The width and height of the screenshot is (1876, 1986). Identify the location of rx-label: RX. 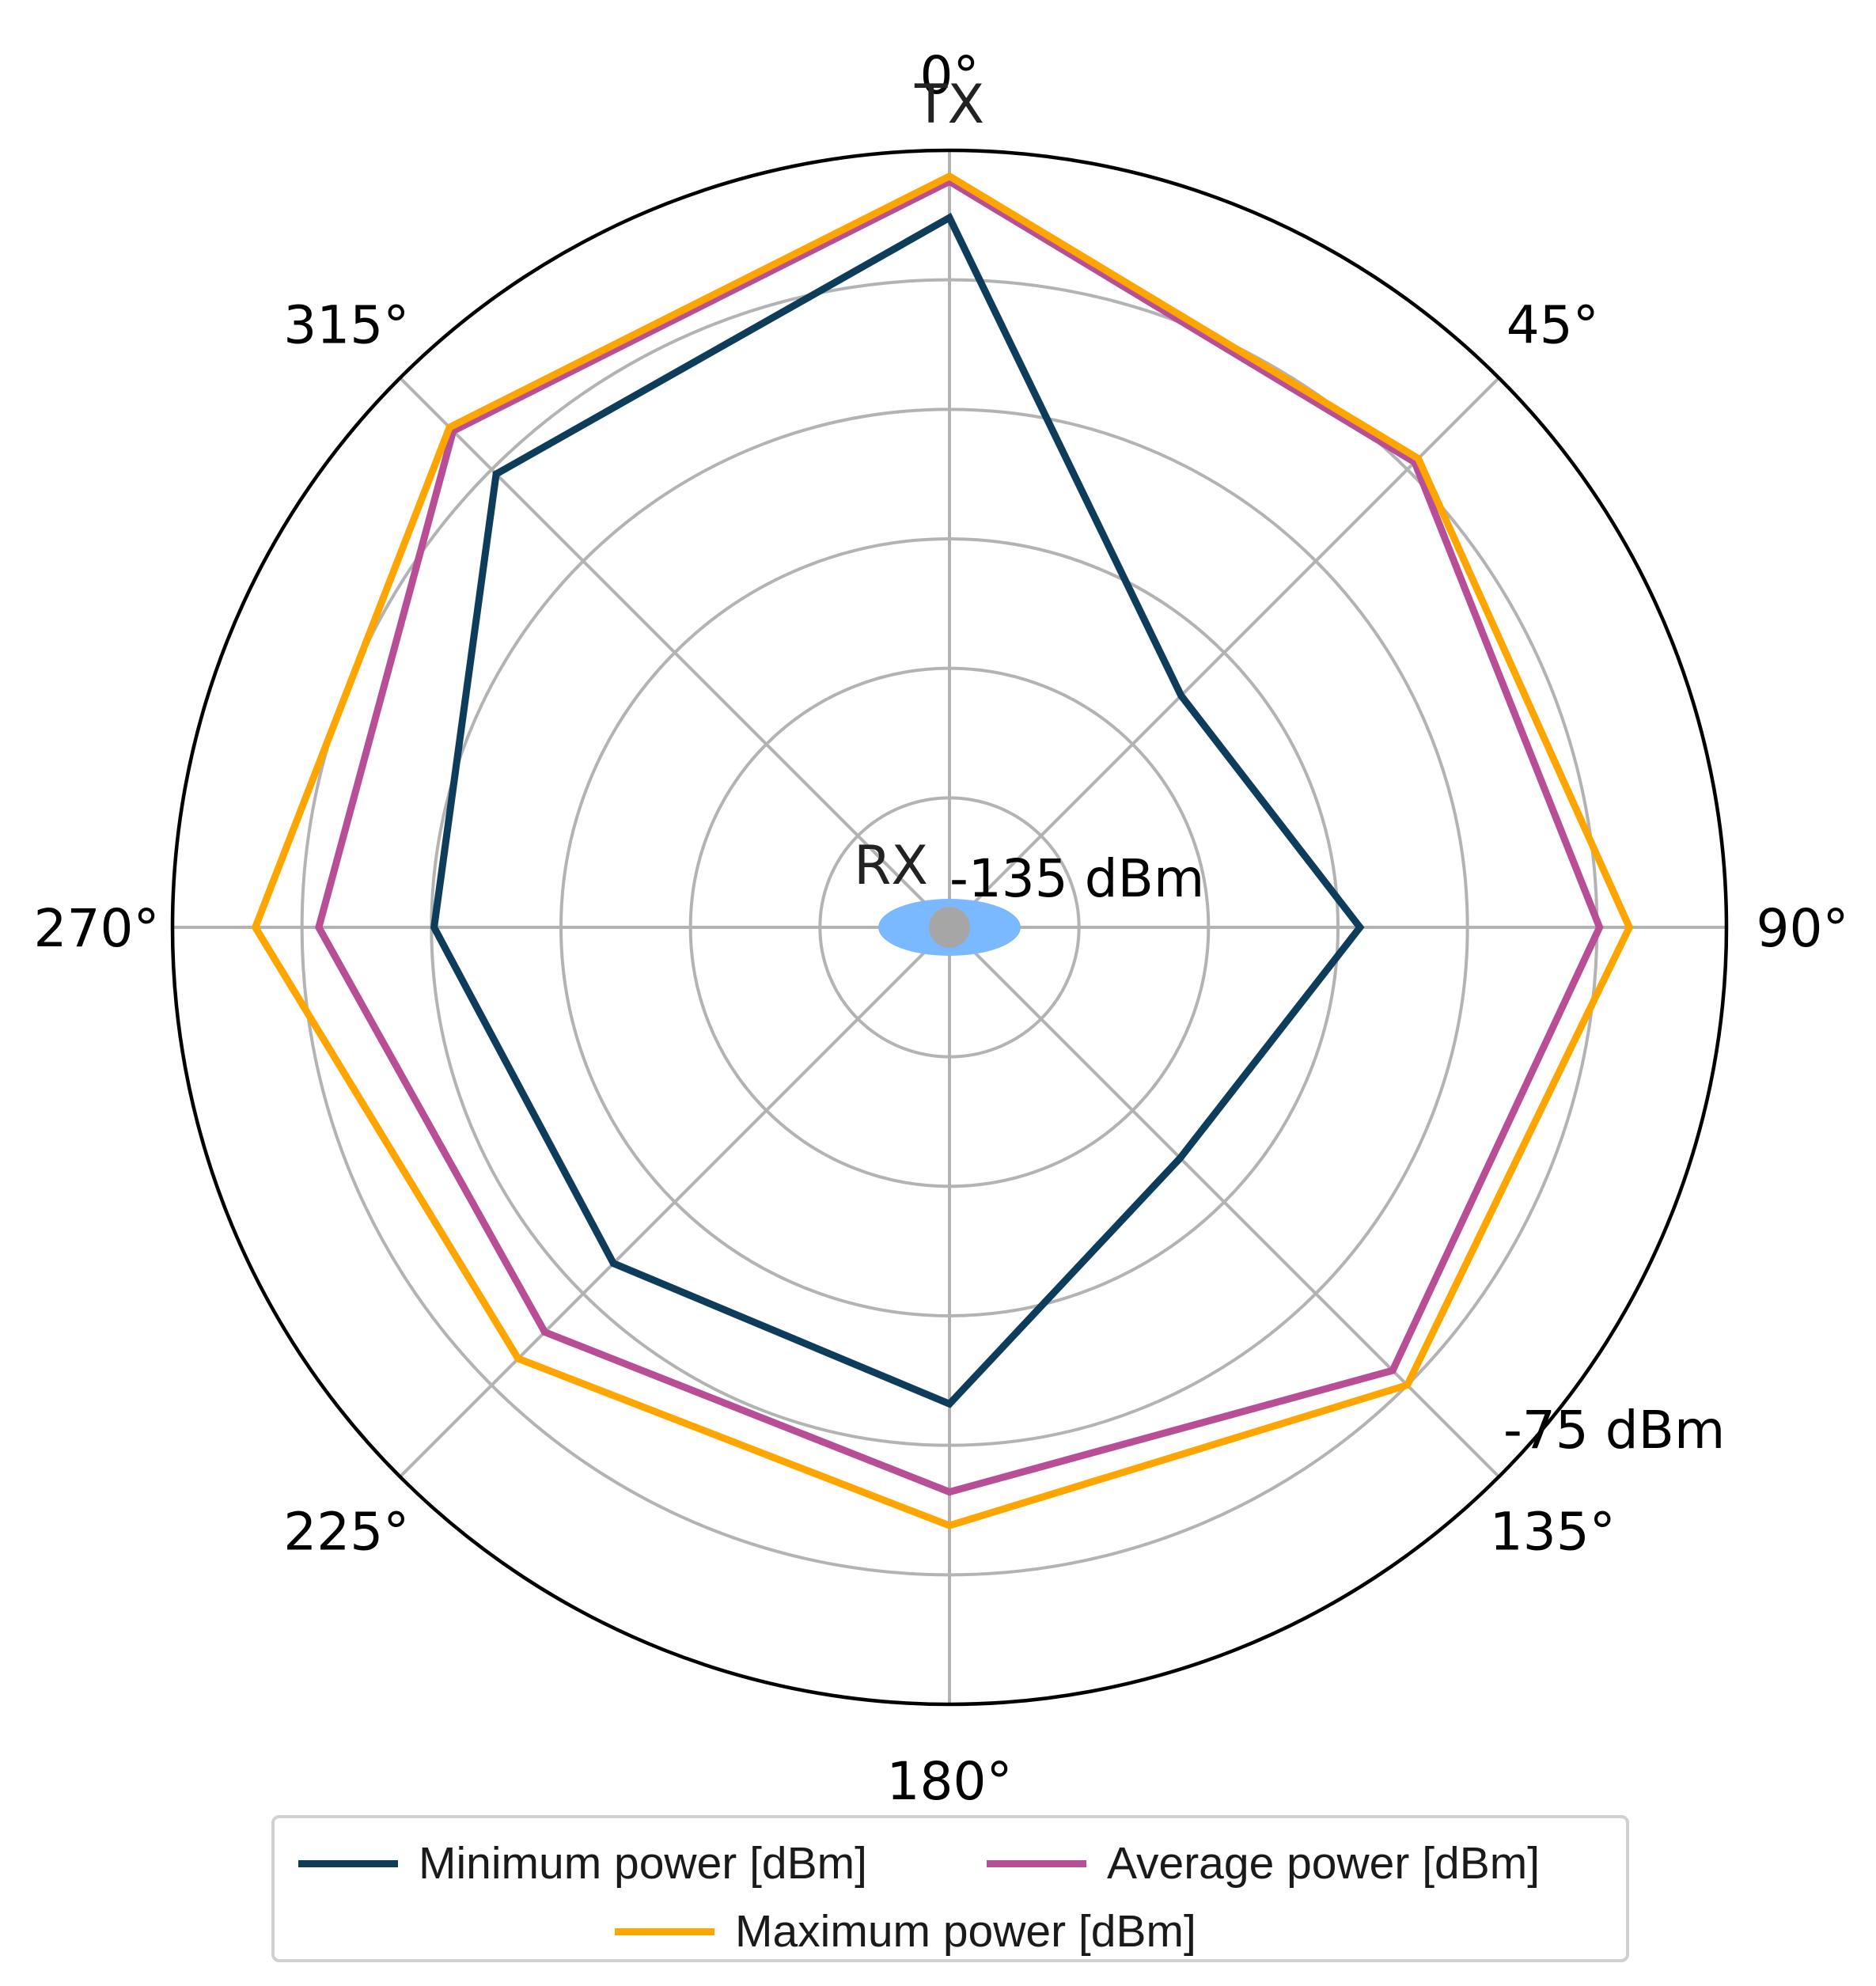
(891, 866).